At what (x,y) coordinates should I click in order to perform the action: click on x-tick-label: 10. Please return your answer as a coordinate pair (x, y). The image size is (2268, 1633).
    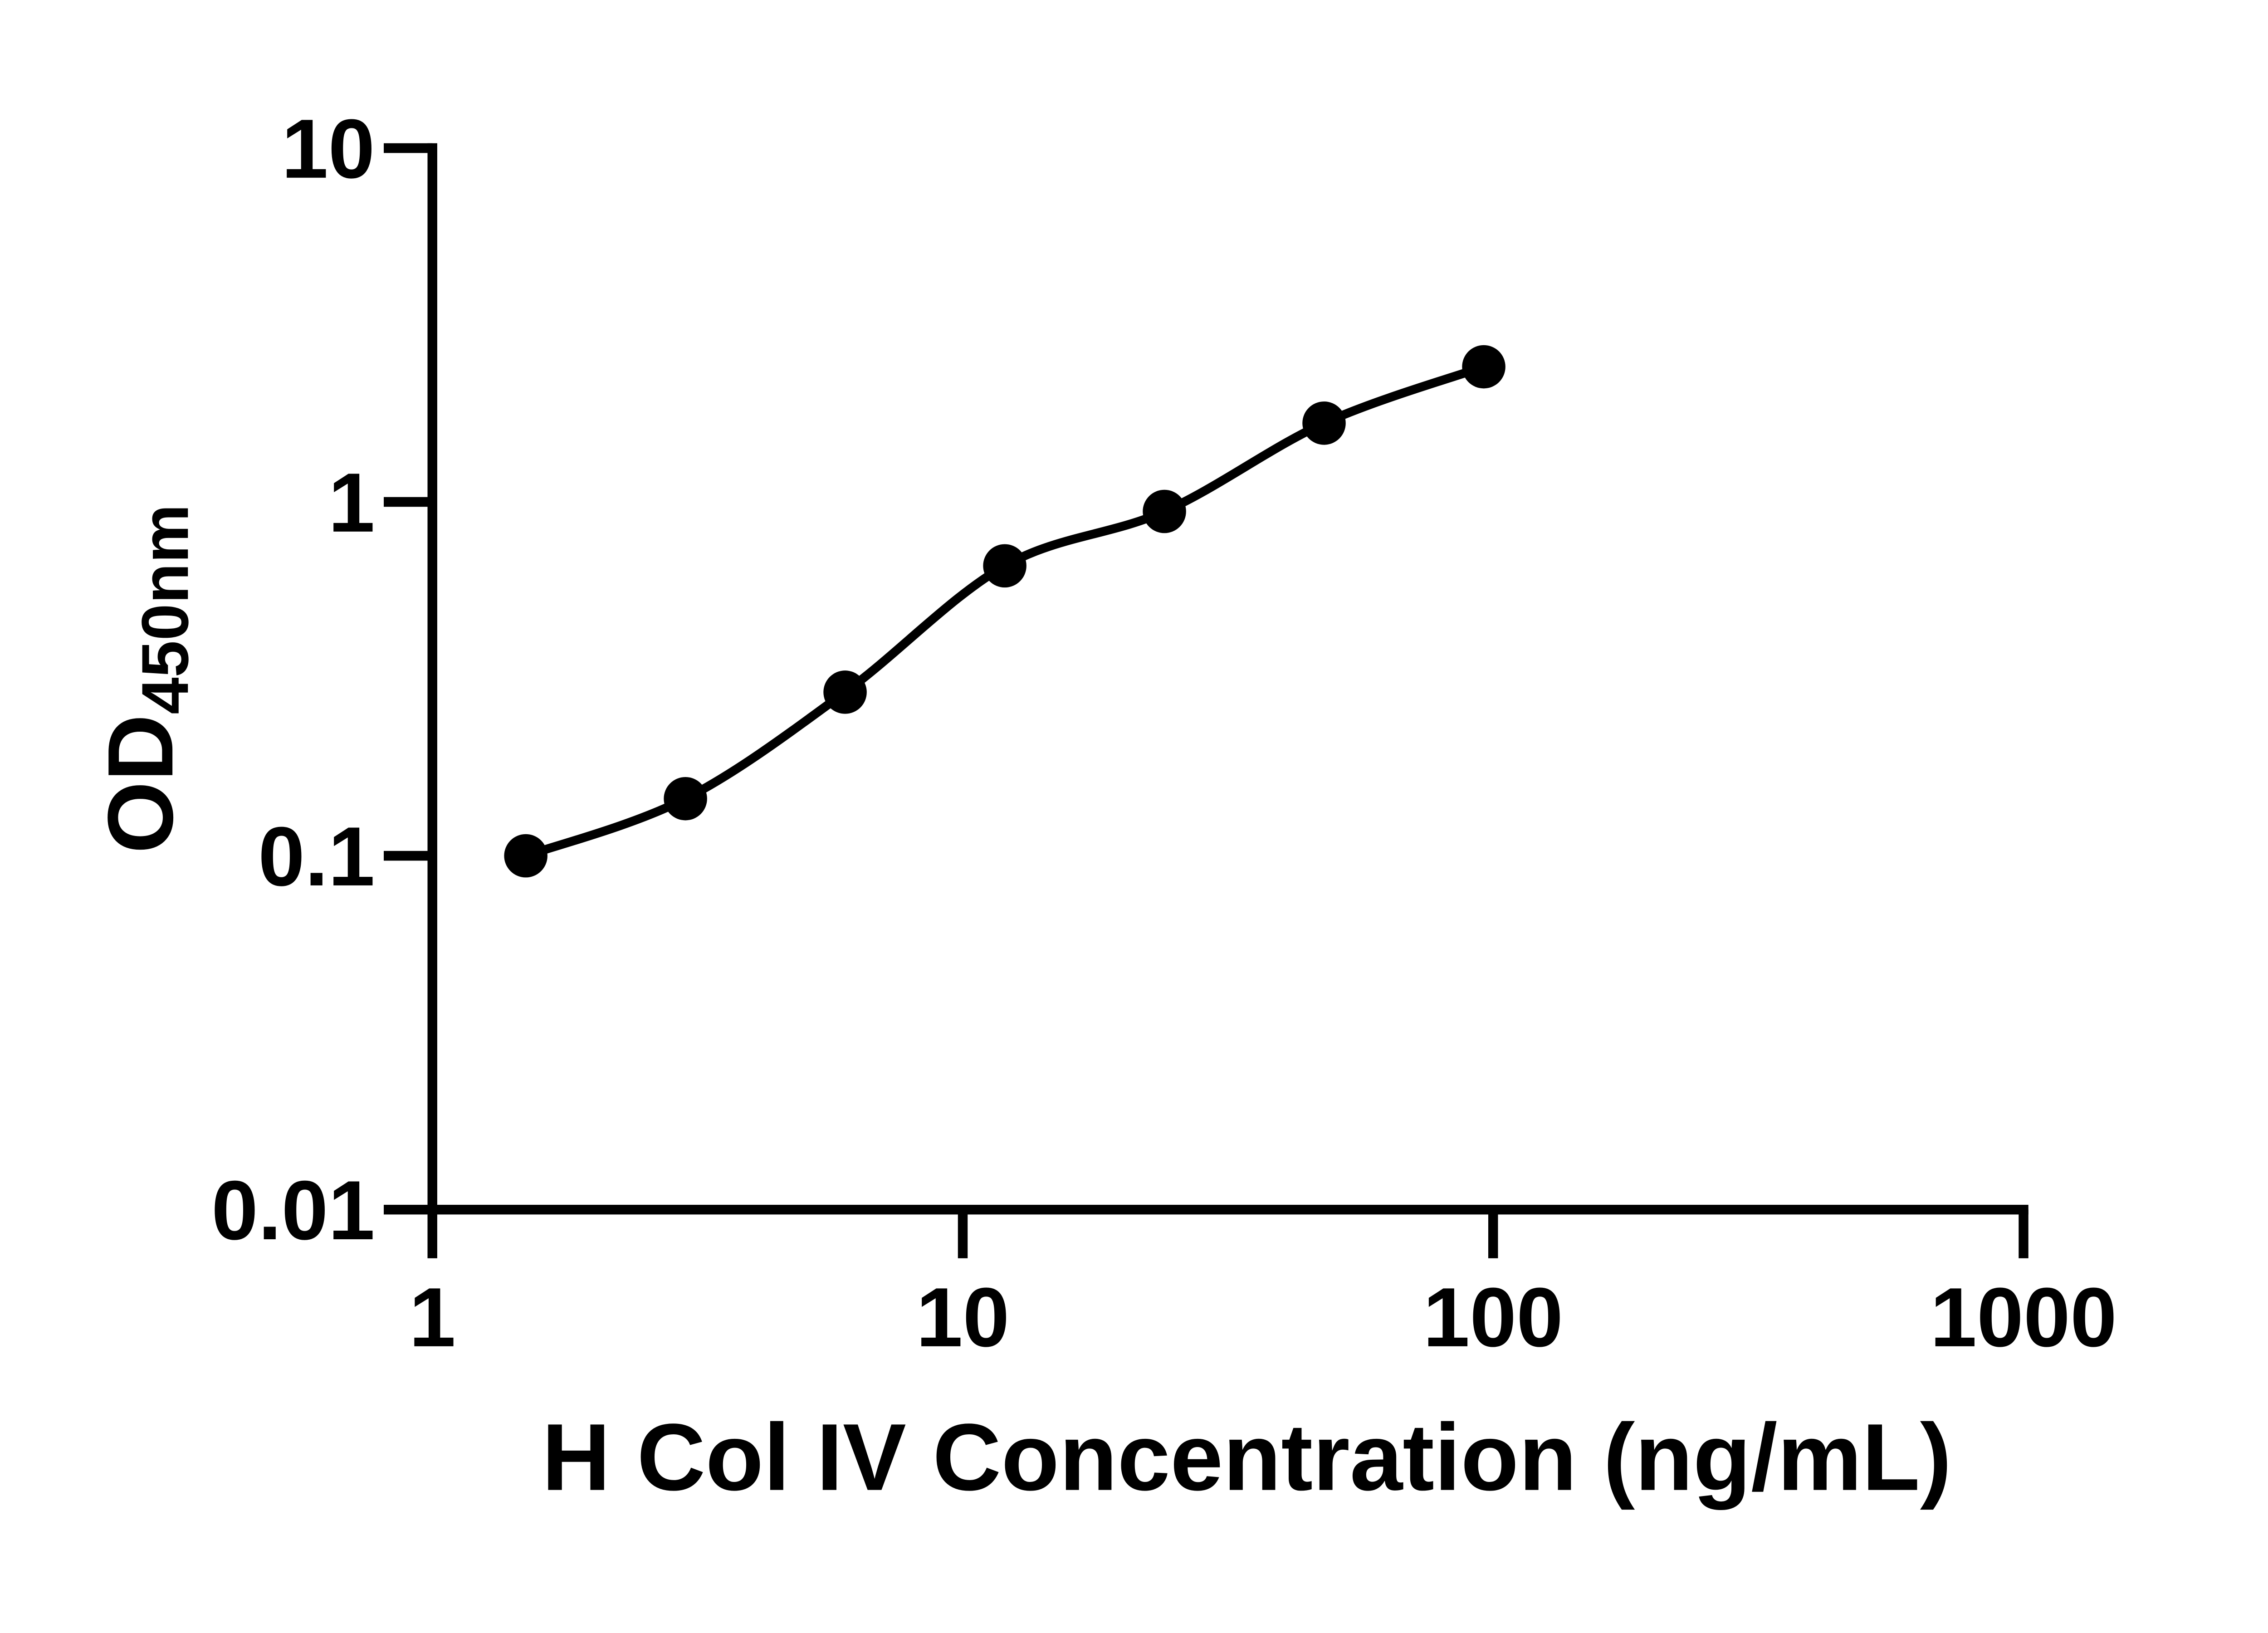
    Looking at the image, I should click on (963, 1317).